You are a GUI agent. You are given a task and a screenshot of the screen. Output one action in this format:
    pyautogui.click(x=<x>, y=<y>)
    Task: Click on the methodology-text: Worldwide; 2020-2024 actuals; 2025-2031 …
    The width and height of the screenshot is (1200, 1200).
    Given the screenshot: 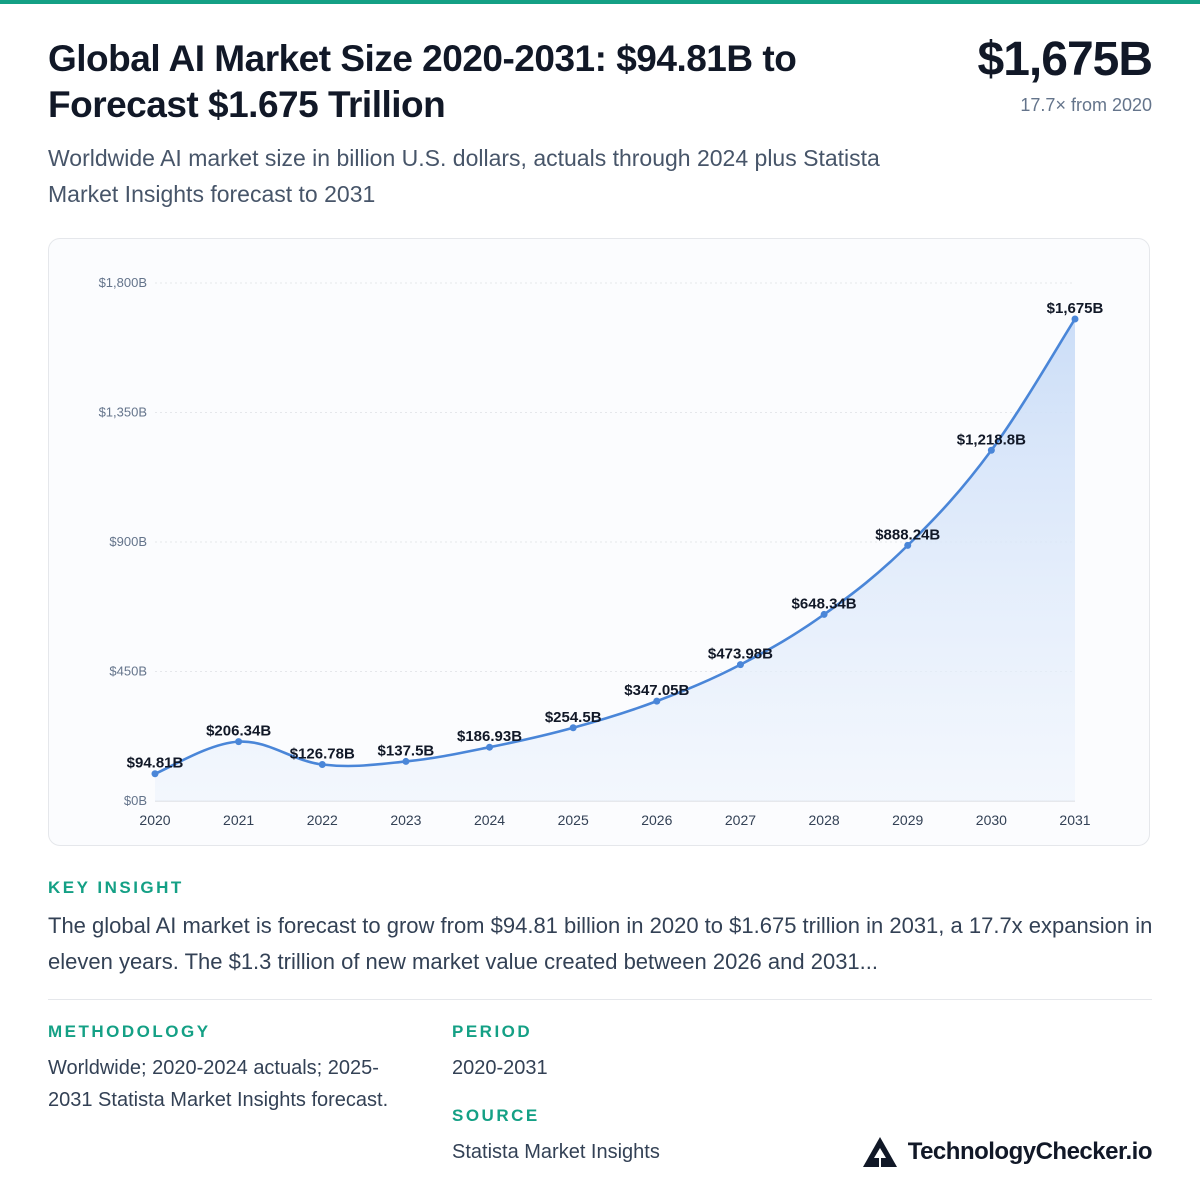 What is the action you would take?
    pyautogui.click(x=218, y=1084)
    